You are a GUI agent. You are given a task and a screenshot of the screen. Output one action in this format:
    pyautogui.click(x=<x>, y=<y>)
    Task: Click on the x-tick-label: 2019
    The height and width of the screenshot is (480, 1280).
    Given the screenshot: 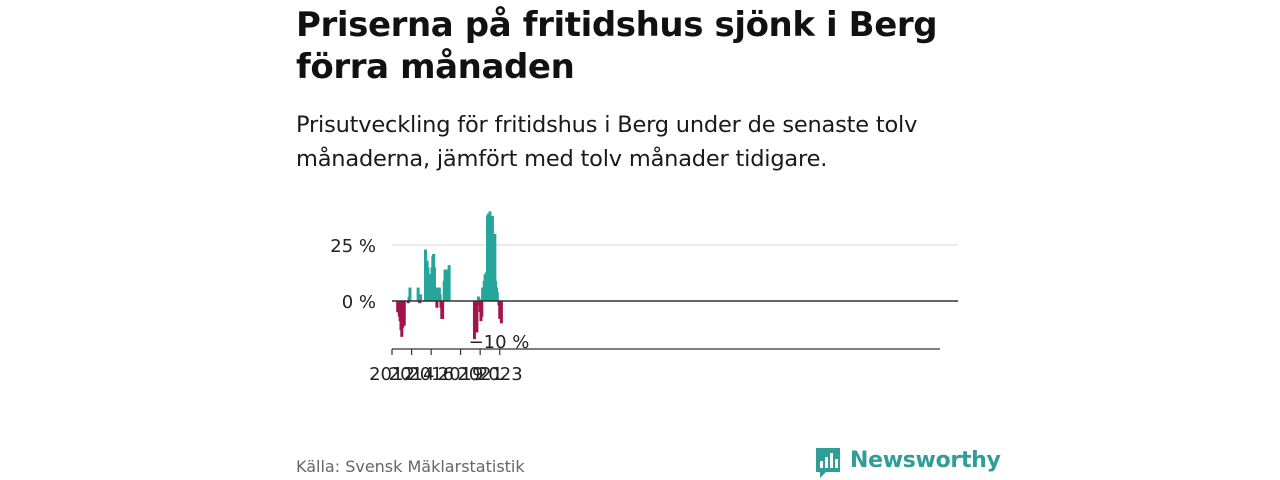 What is the action you would take?
    pyautogui.click(x=461, y=374)
    